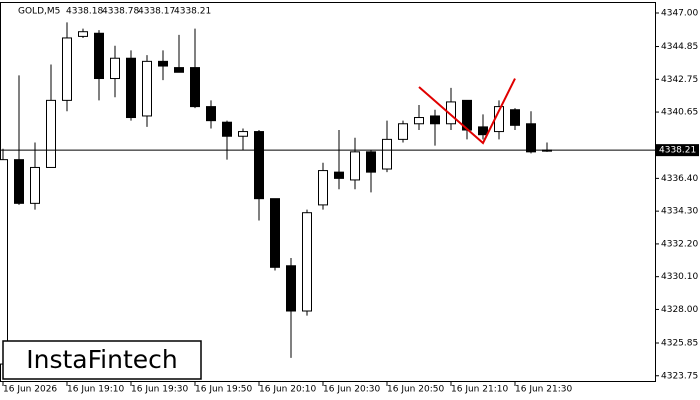 The image size is (700, 400). What do you see at coordinates (95, 390) in the screenshot?
I see `x-tick-label: 16 Jun 19:10` at bounding box center [95, 390].